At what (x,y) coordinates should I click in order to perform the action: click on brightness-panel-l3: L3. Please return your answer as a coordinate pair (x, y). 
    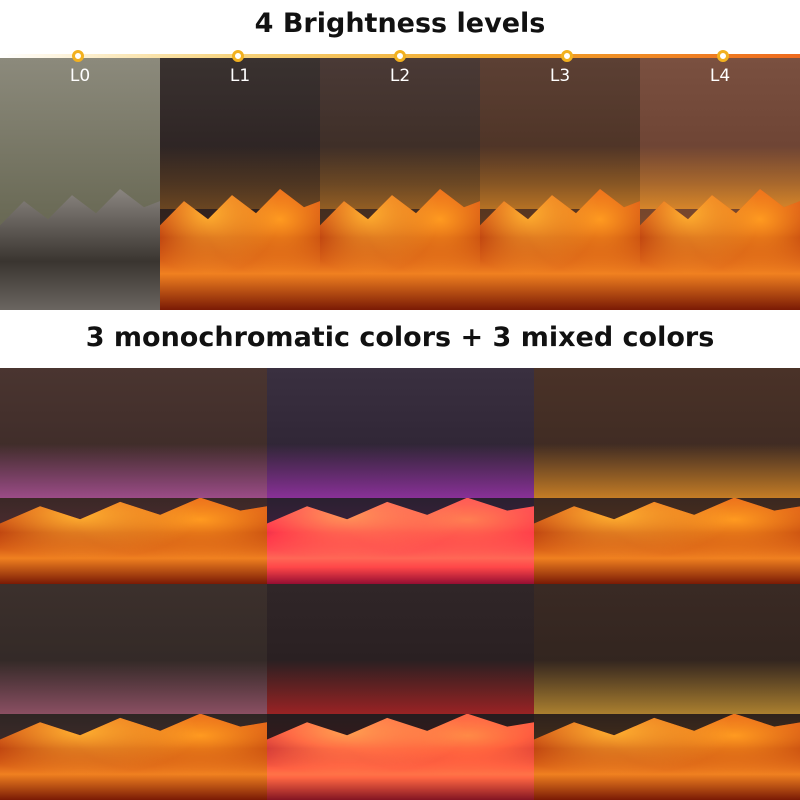
    Looking at the image, I should click on (560, 184).